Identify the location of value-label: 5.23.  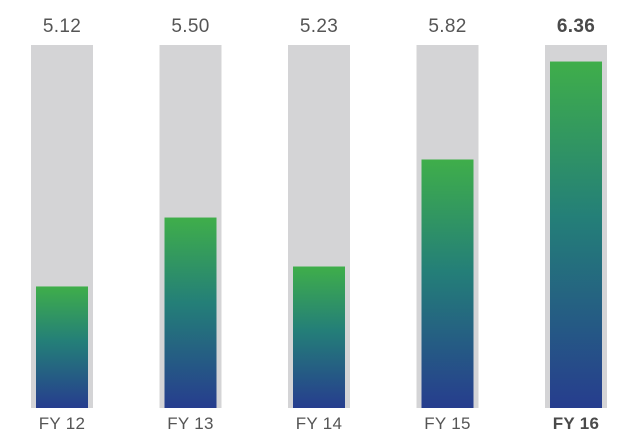
(319, 26).